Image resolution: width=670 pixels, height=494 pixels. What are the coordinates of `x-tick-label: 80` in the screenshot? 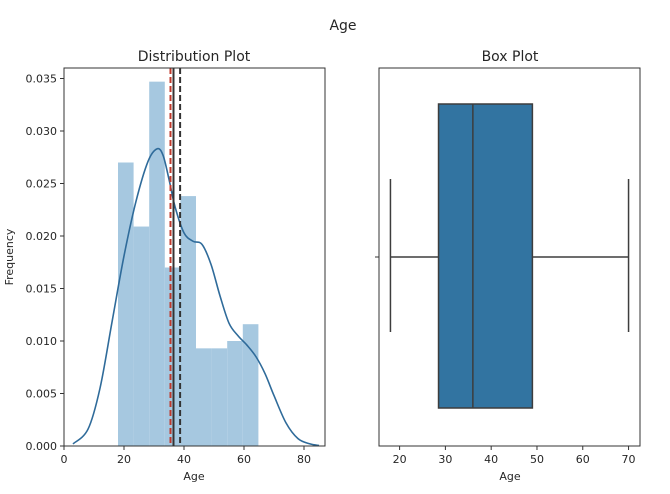 It's located at (304, 459).